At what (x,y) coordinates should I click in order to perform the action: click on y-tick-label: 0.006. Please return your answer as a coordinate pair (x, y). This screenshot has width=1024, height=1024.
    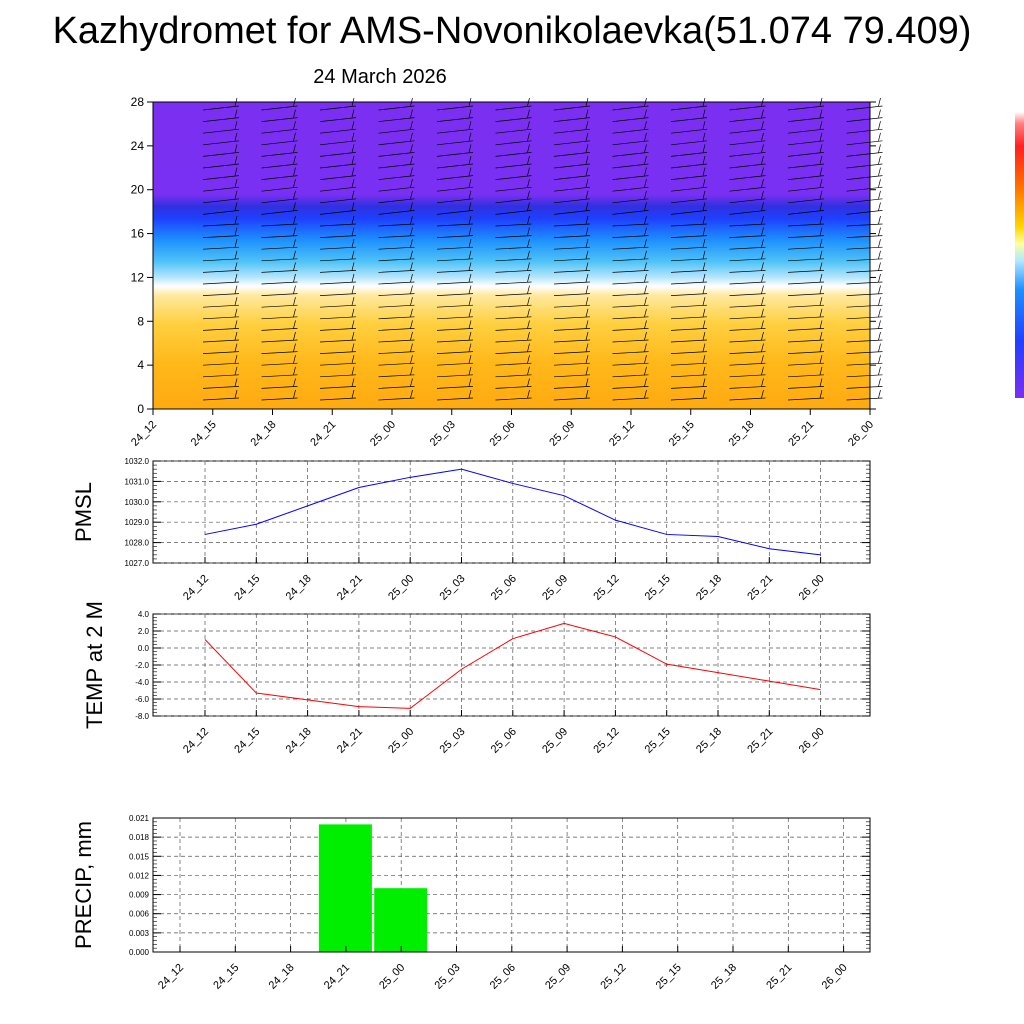
    Looking at the image, I should click on (139, 914).